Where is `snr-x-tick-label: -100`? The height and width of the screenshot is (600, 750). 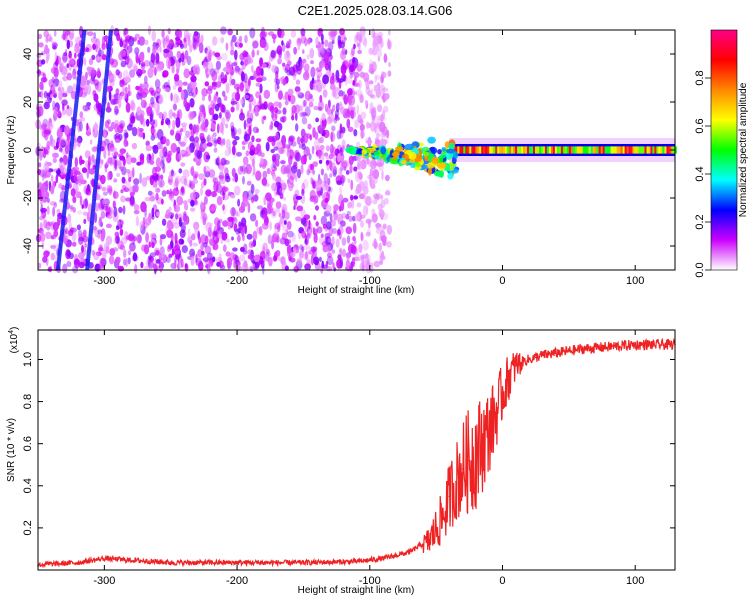 snr-x-tick-label: -100 is located at coordinates (370, 581).